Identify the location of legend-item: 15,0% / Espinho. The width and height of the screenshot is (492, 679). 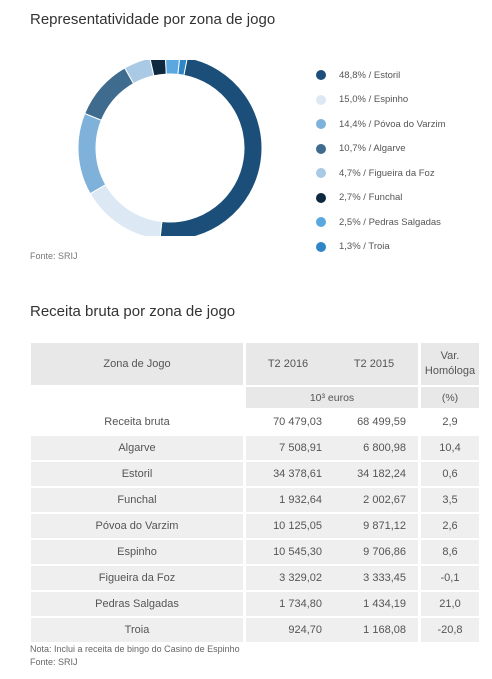
(381, 100).